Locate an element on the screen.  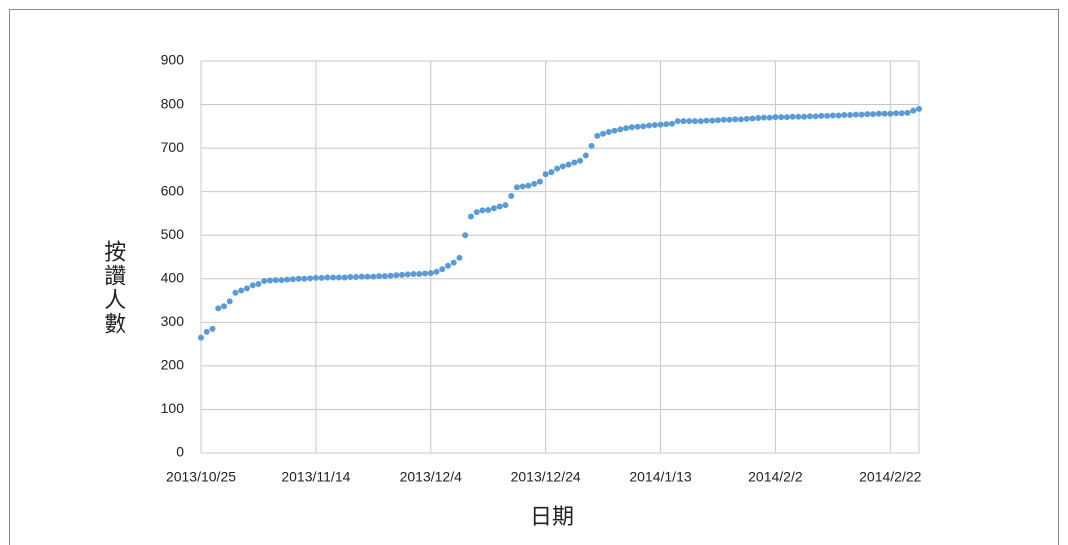
x-tick-label: 2013/11/14 is located at coordinates (315, 477).